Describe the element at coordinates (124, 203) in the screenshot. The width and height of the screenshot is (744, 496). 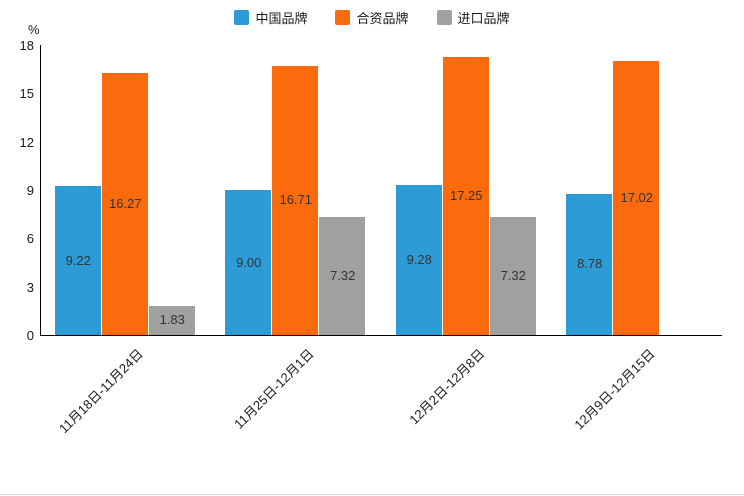
I see `bar-合资品牌-0` at that location.